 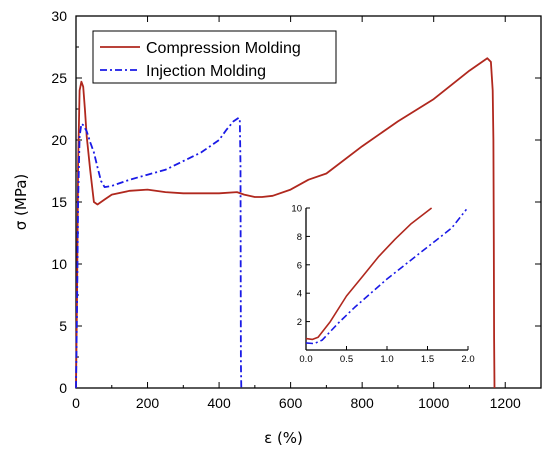 What do you see at coordinates (433, 403) in the screenshot?
I see `x-tick-label: 1000` at bounding box center [433, 403].